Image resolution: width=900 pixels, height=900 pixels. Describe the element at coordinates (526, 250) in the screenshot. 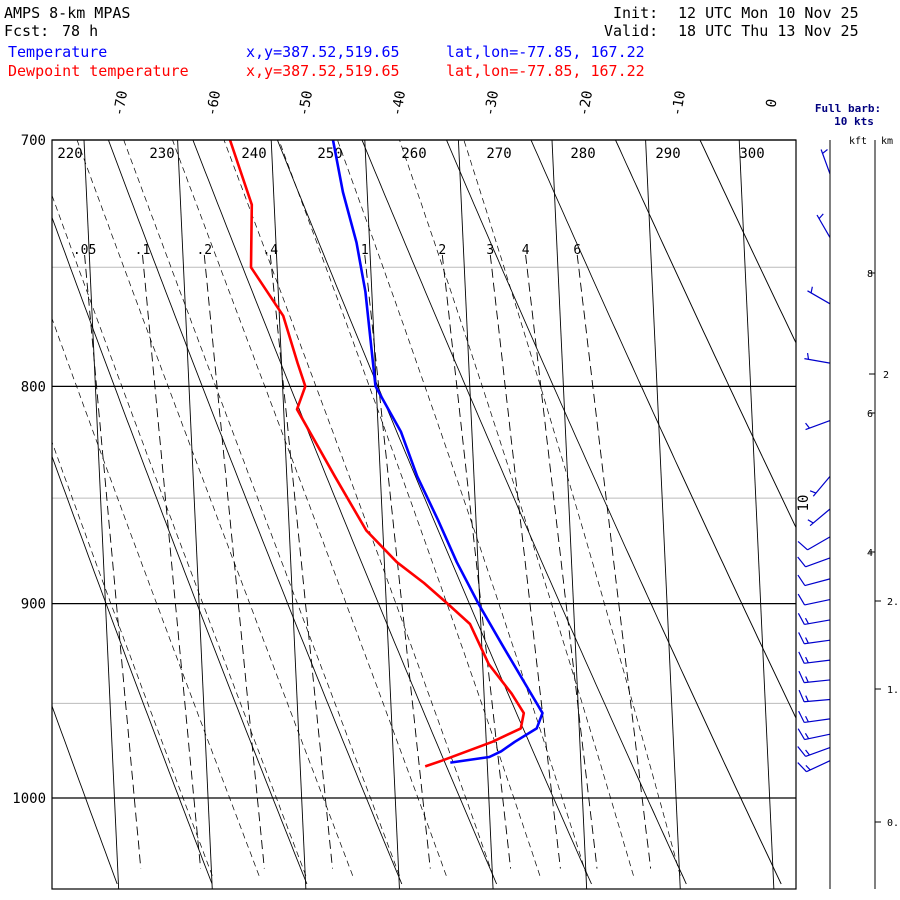

I see `mixing-ratio-label: 4` at that location.